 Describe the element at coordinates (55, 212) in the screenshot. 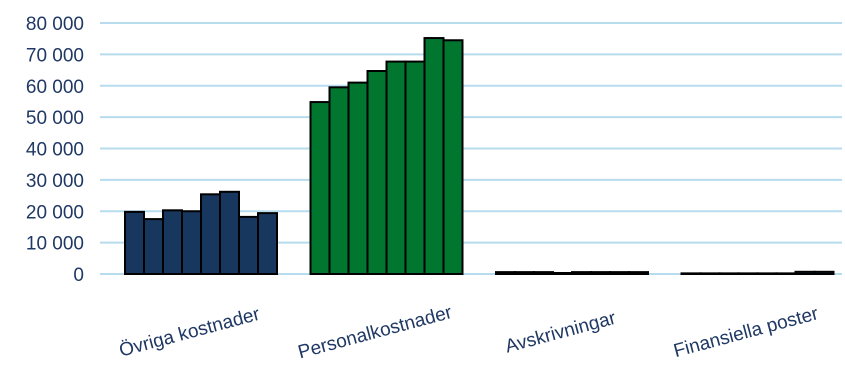

I see `y-tick-label: 20 000` at that location.